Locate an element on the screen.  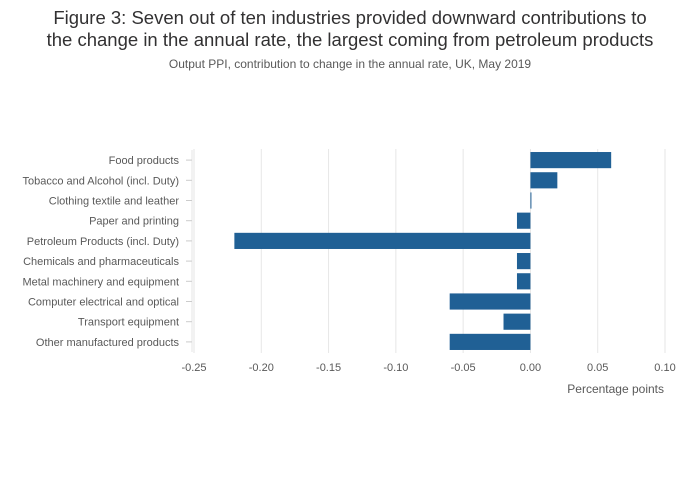
x-tick-label: -0.20 is located at coordinates (261, 368).